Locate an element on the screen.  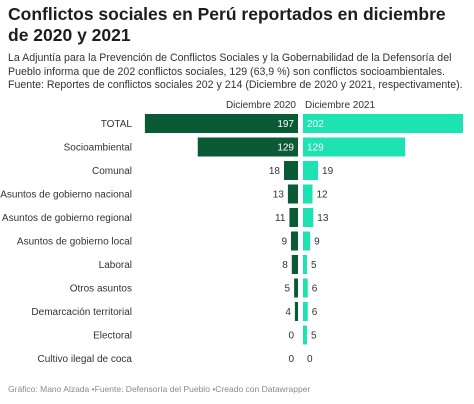
category-label: Comunal is located at coordinates (112, 171).